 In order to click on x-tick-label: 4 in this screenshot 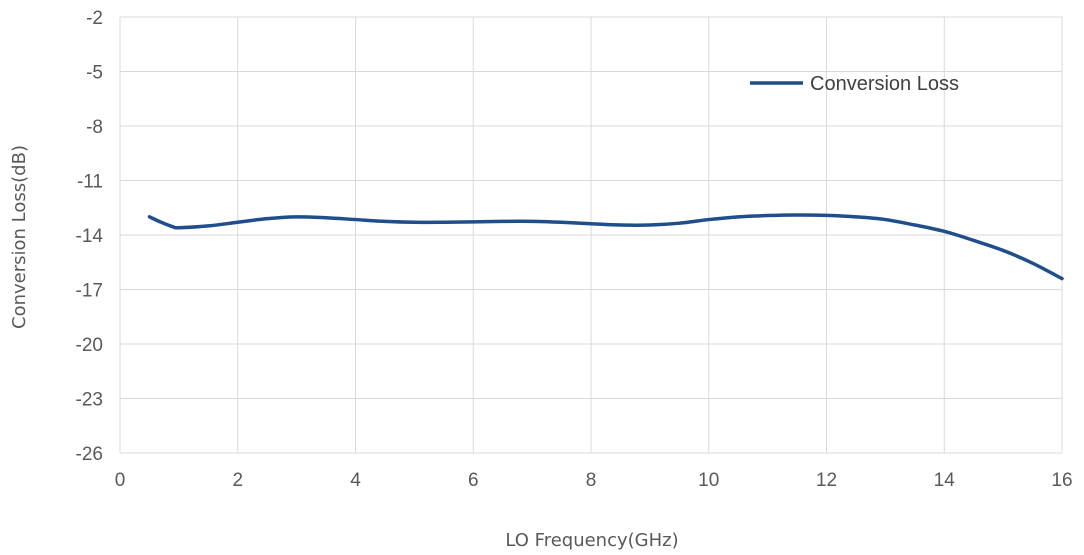, I will do `click(355, 480)`.